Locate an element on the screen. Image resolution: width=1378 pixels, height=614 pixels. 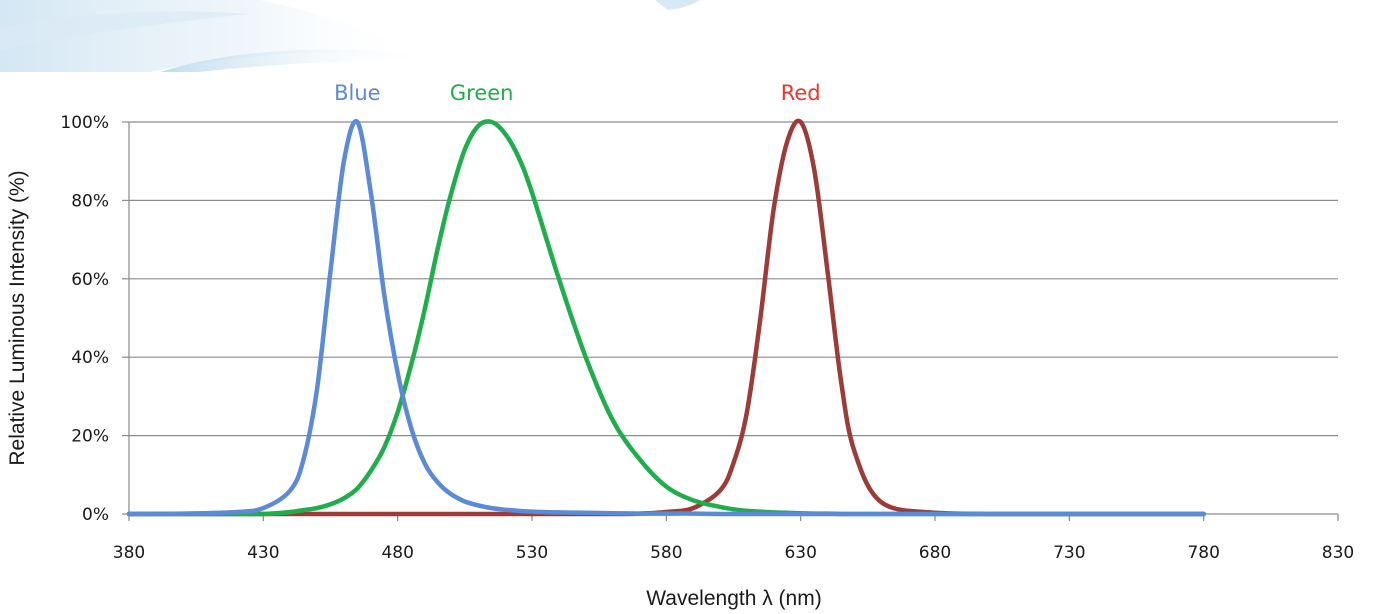
x-tick-label: 830 is located at coordinates (1338, 553).